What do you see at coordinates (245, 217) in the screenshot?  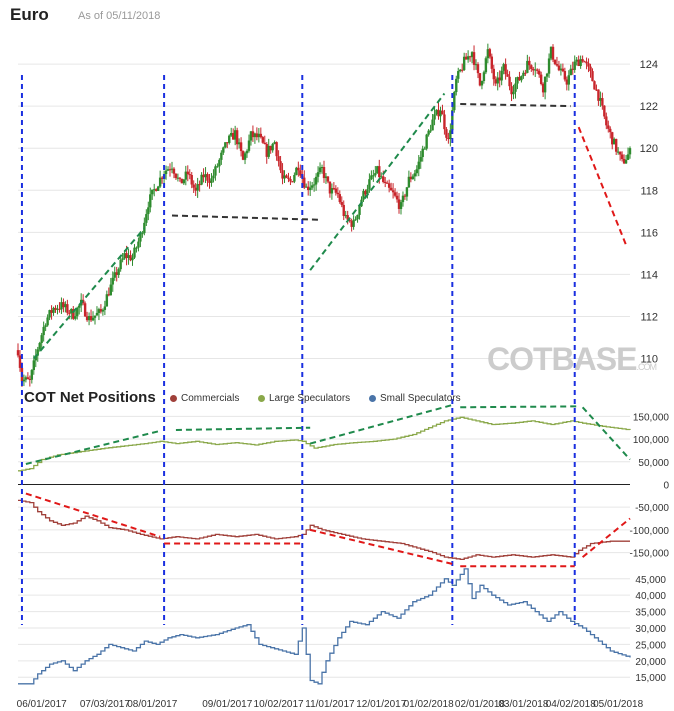 I see `price-trendline` at bounding box center [245, 217].